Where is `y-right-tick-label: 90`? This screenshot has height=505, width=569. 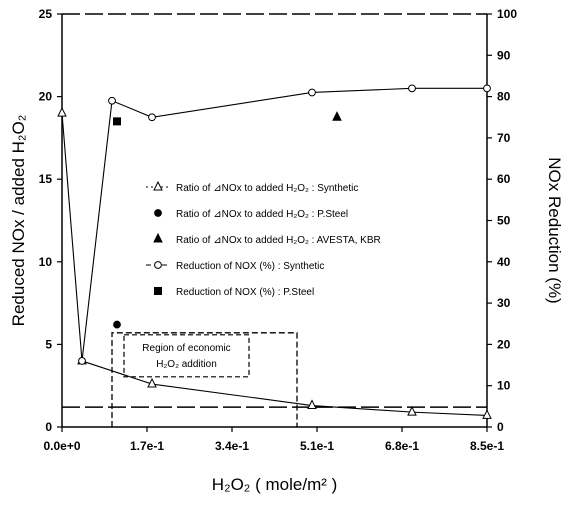 y-right-tick-label: 90 is located at coordinates (504, 55).